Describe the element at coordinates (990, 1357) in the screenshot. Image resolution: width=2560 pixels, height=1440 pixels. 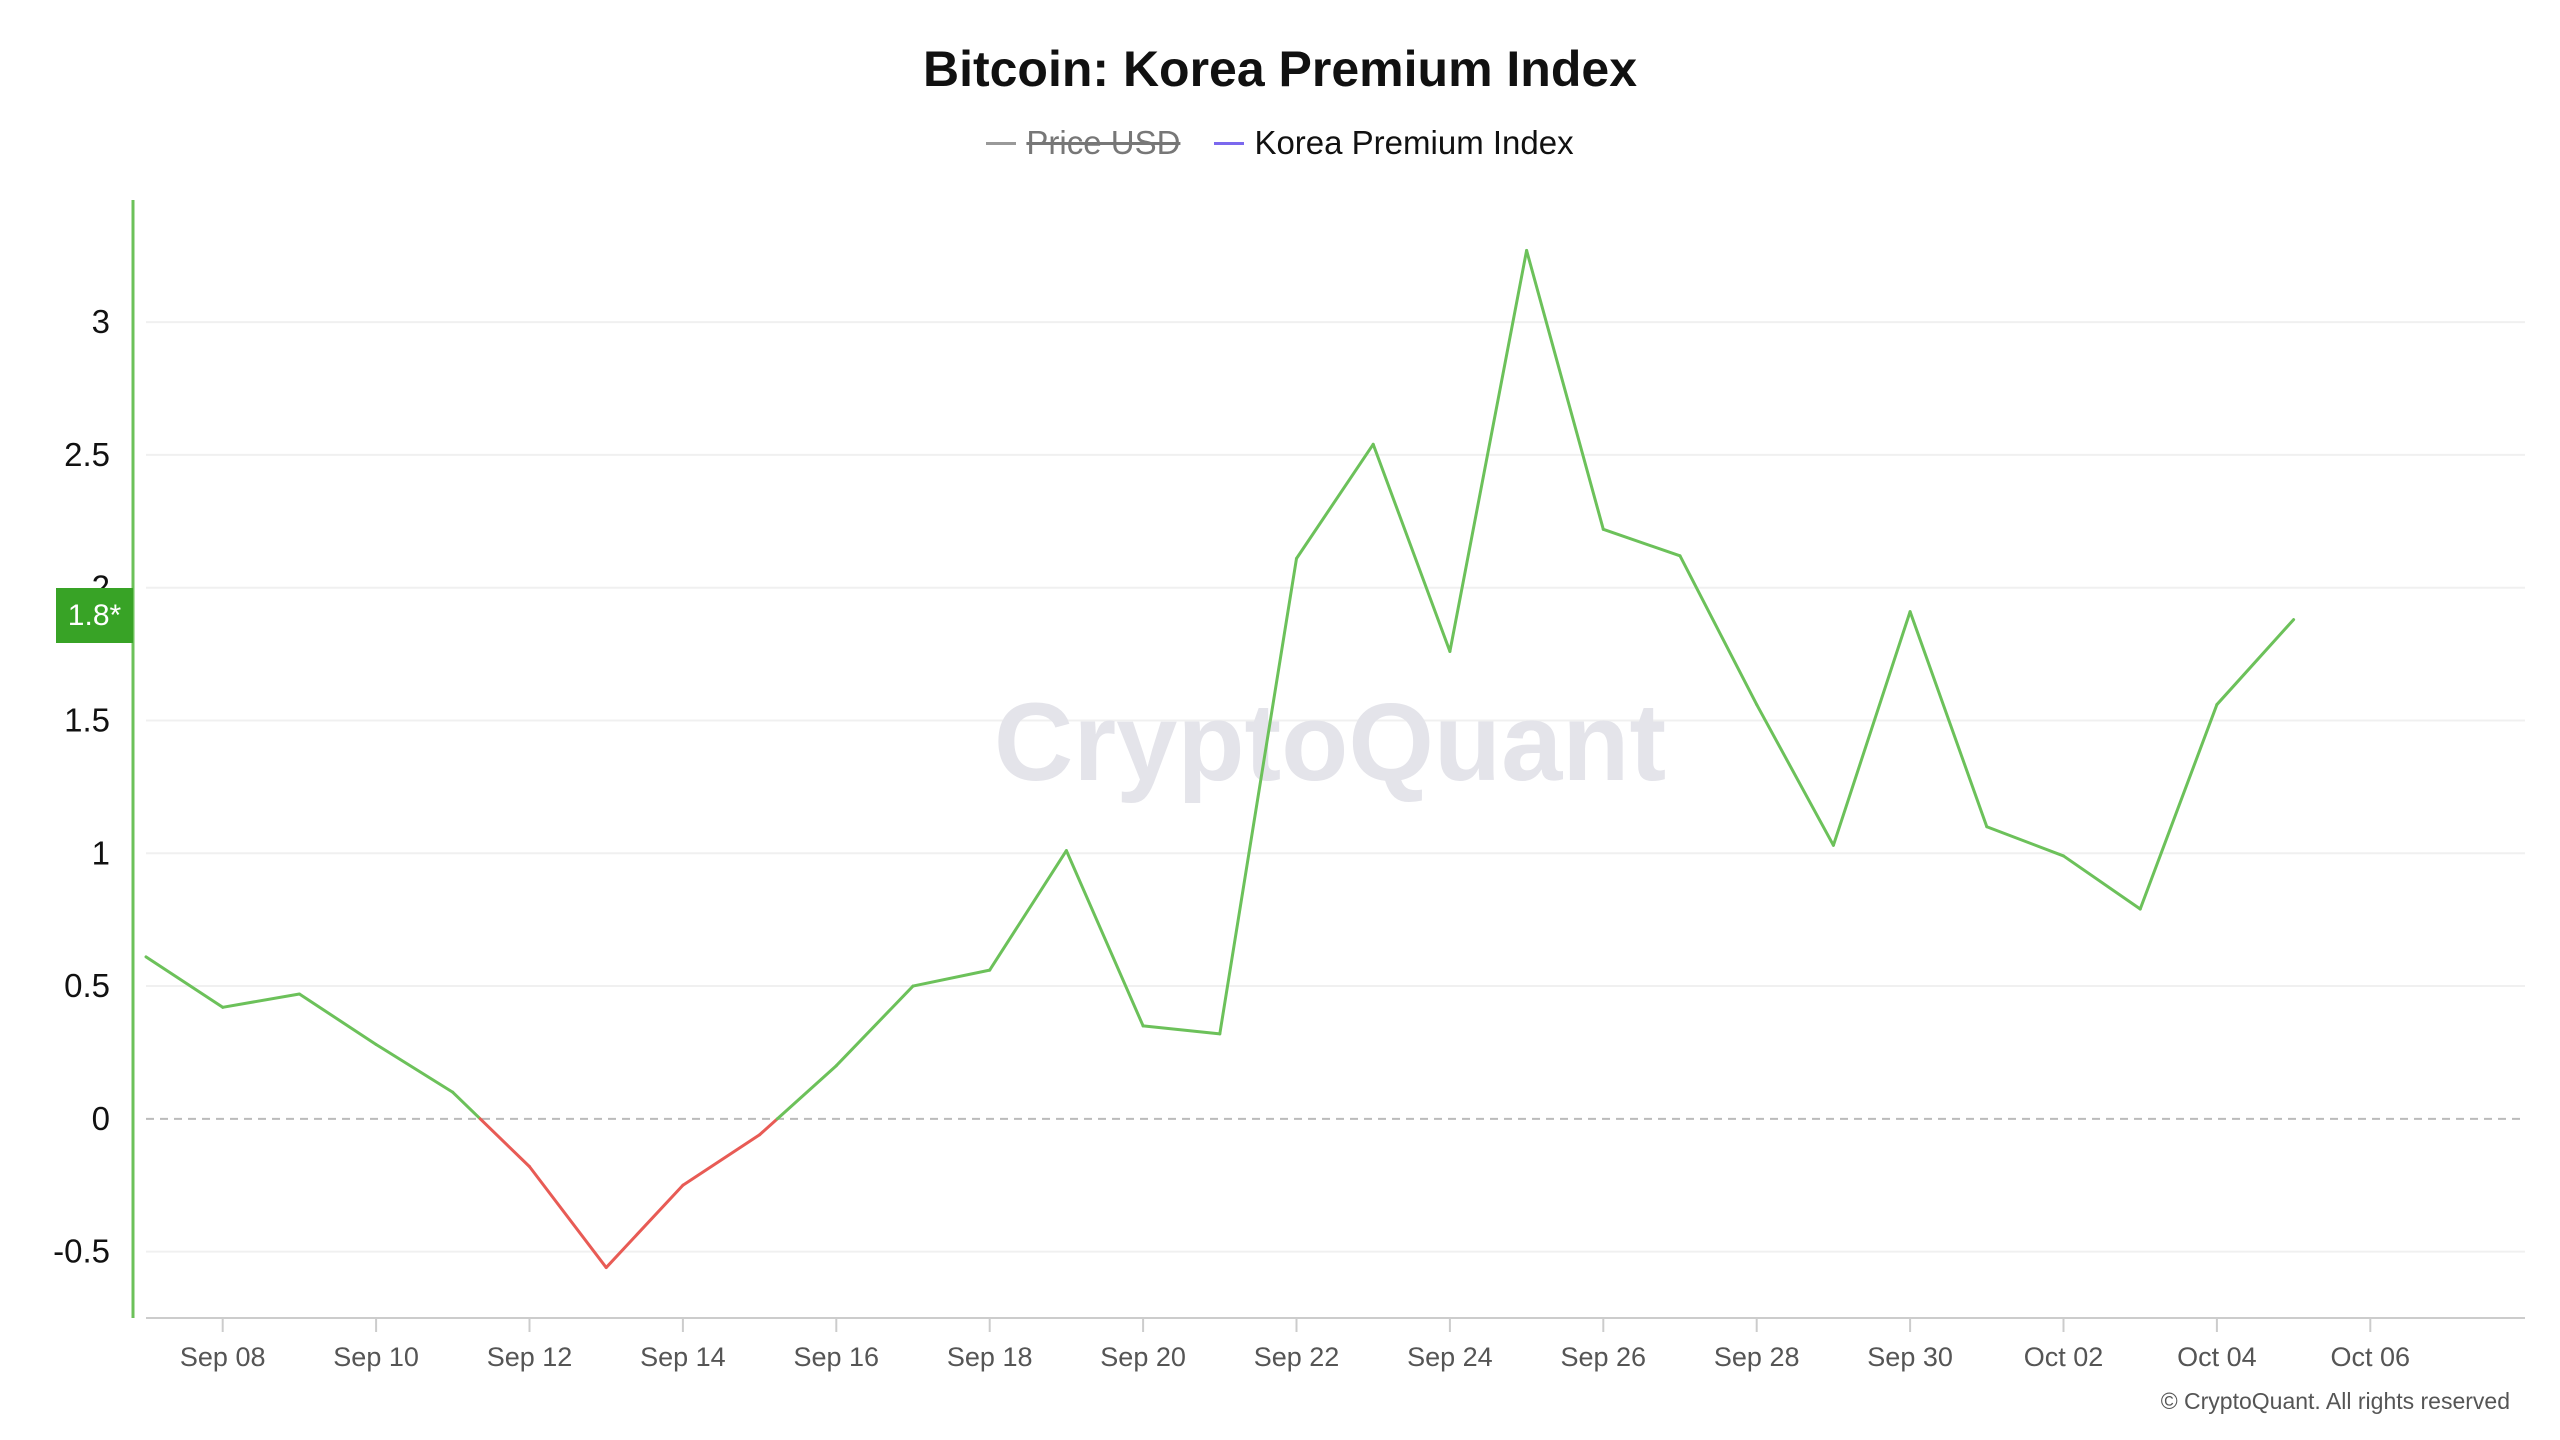
I see `x-tick-label: Sep 18` at that location.